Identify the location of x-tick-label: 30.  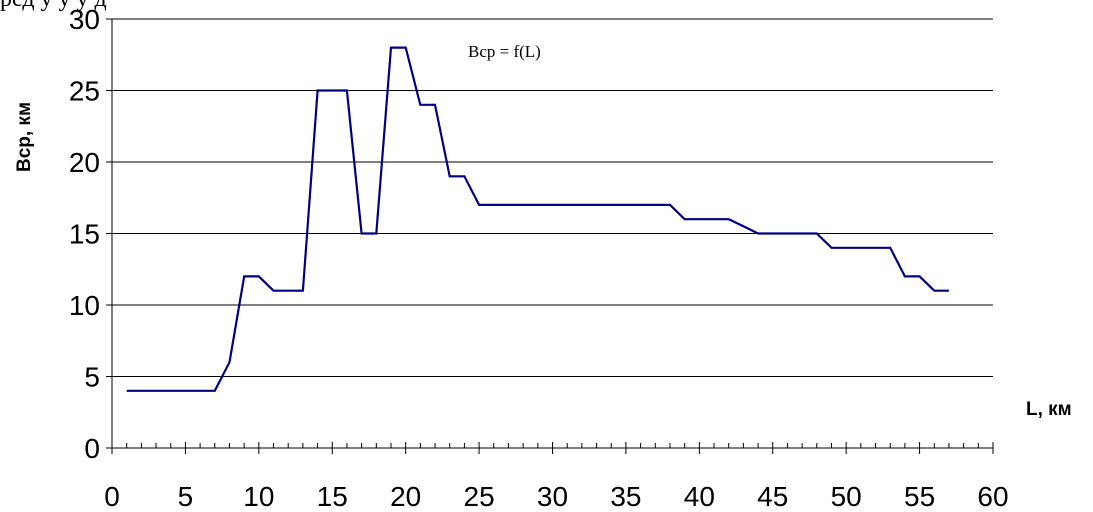
(552, 496).